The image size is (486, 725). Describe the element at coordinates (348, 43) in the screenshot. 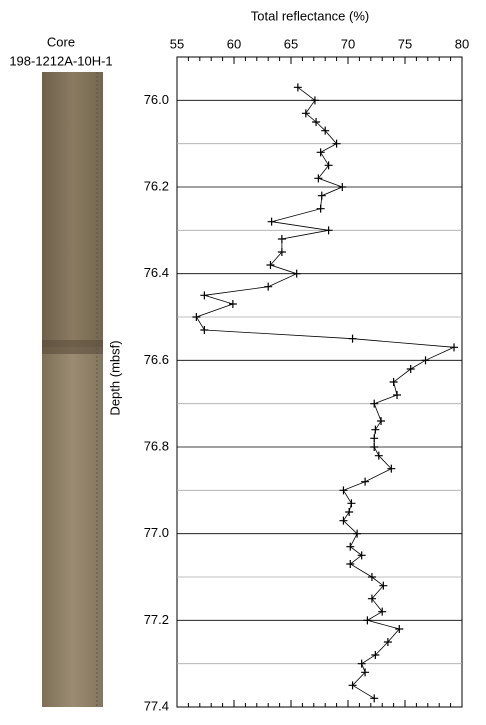

I see `x-tick-label: 70` at that location.